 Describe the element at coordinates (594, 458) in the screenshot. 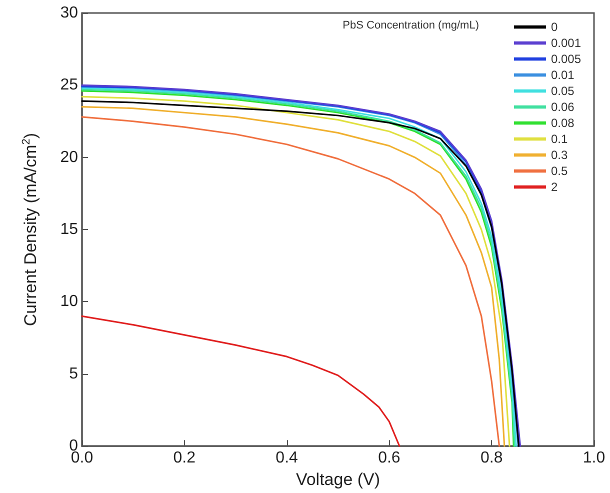

I see `x-tick-label: 1.0` at that location.